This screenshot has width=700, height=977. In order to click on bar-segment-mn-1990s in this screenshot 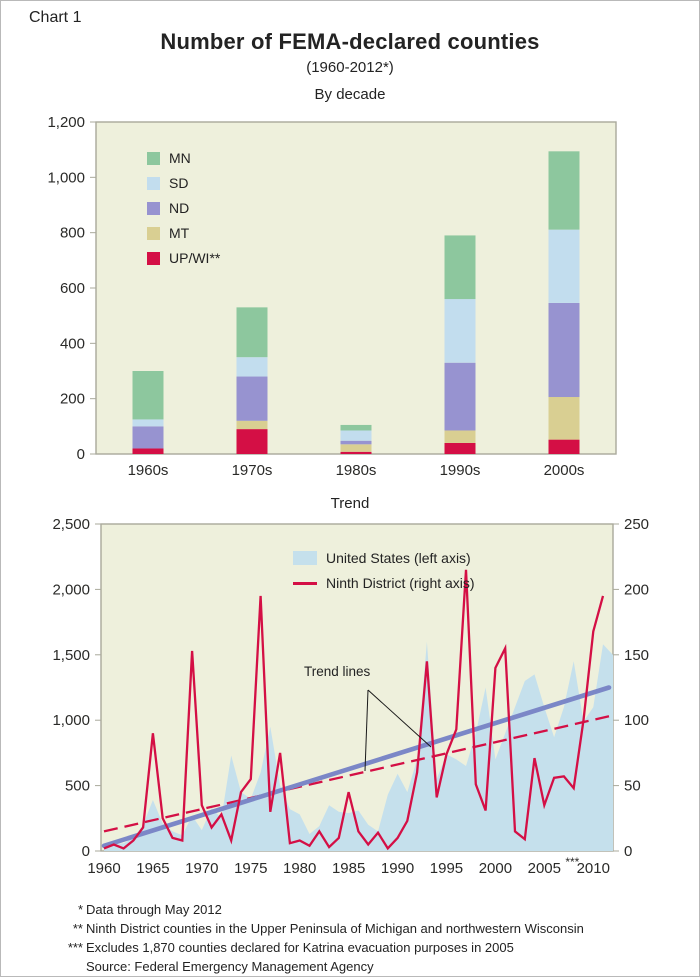, I will do `click(460, 267)`.